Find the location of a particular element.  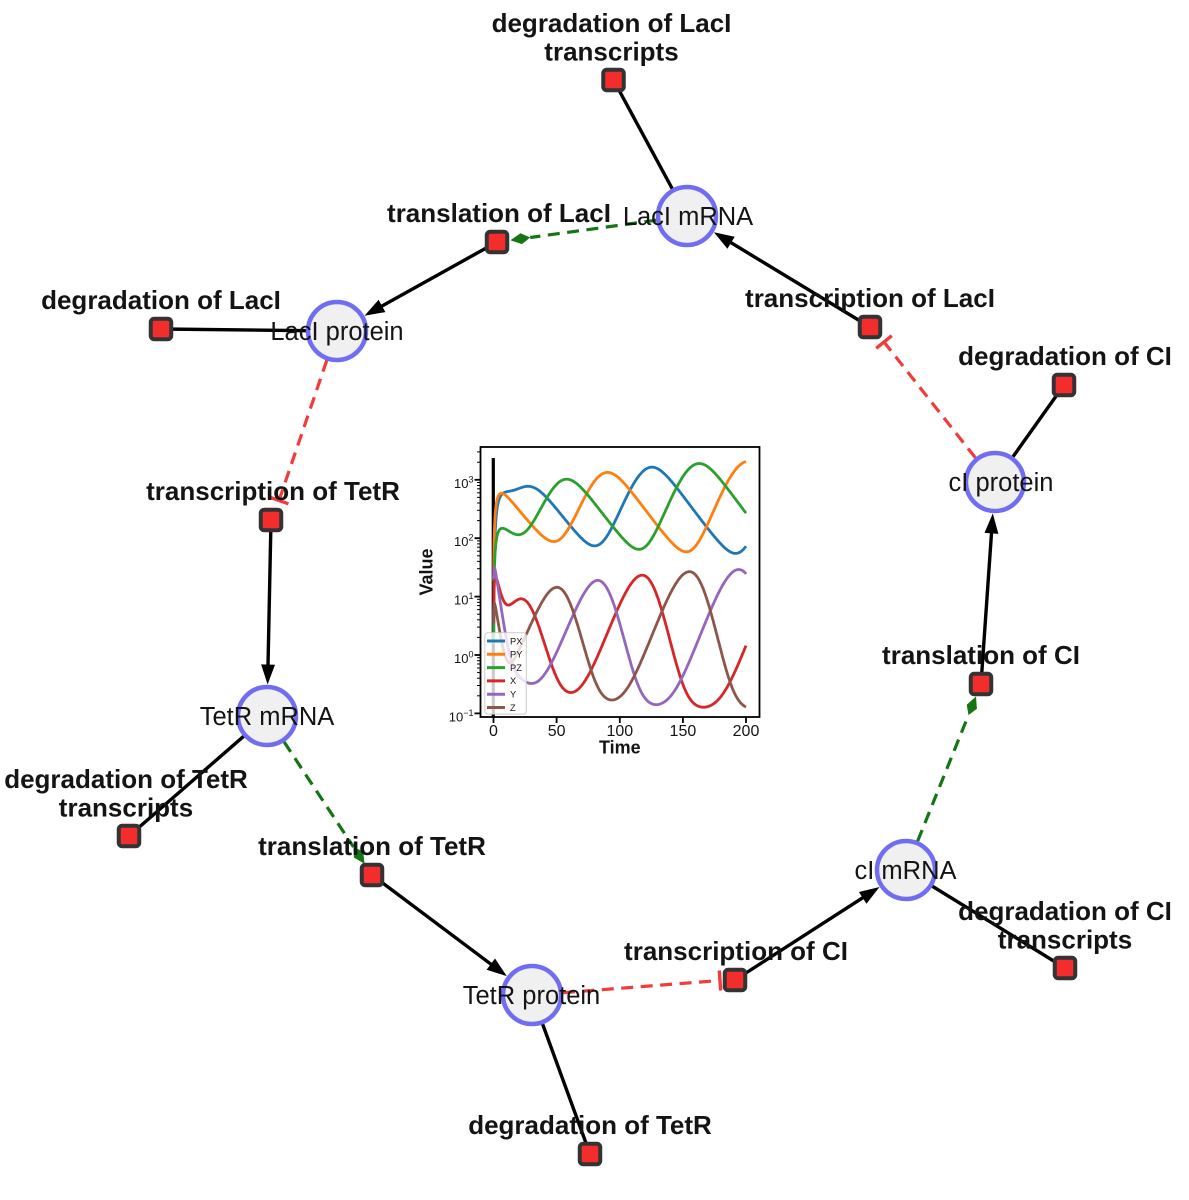

svg-text: transcription of CI is located at coordinates (736, 951).